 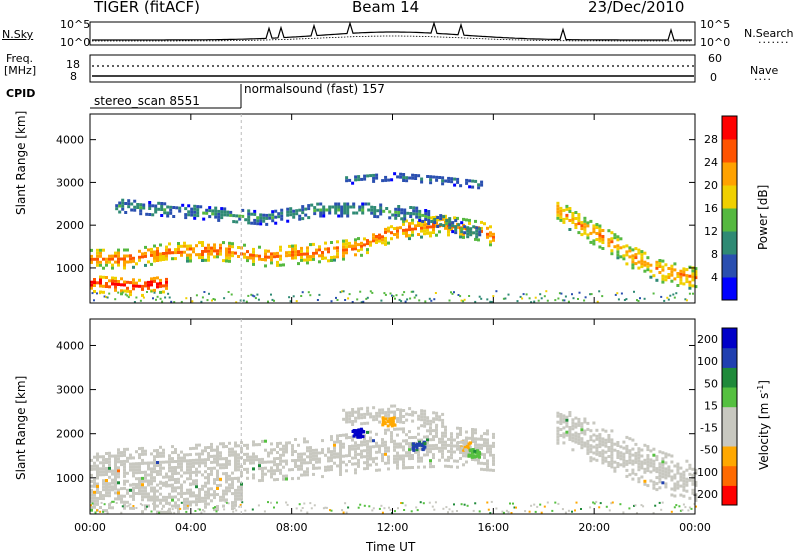 I want to click on x-tick-label: 04:00, so click(x=191, y=527).